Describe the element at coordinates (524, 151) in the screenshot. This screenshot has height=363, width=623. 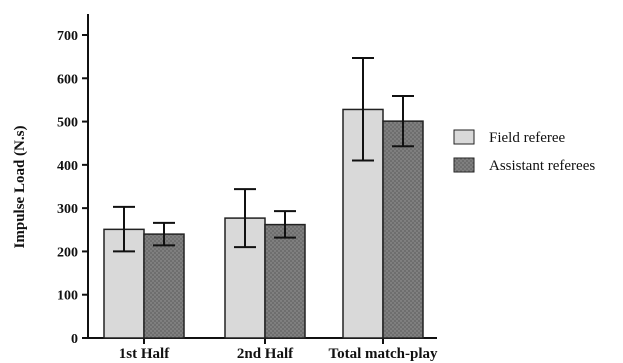
I see `legend: Field referee Assistant referees` at that location.